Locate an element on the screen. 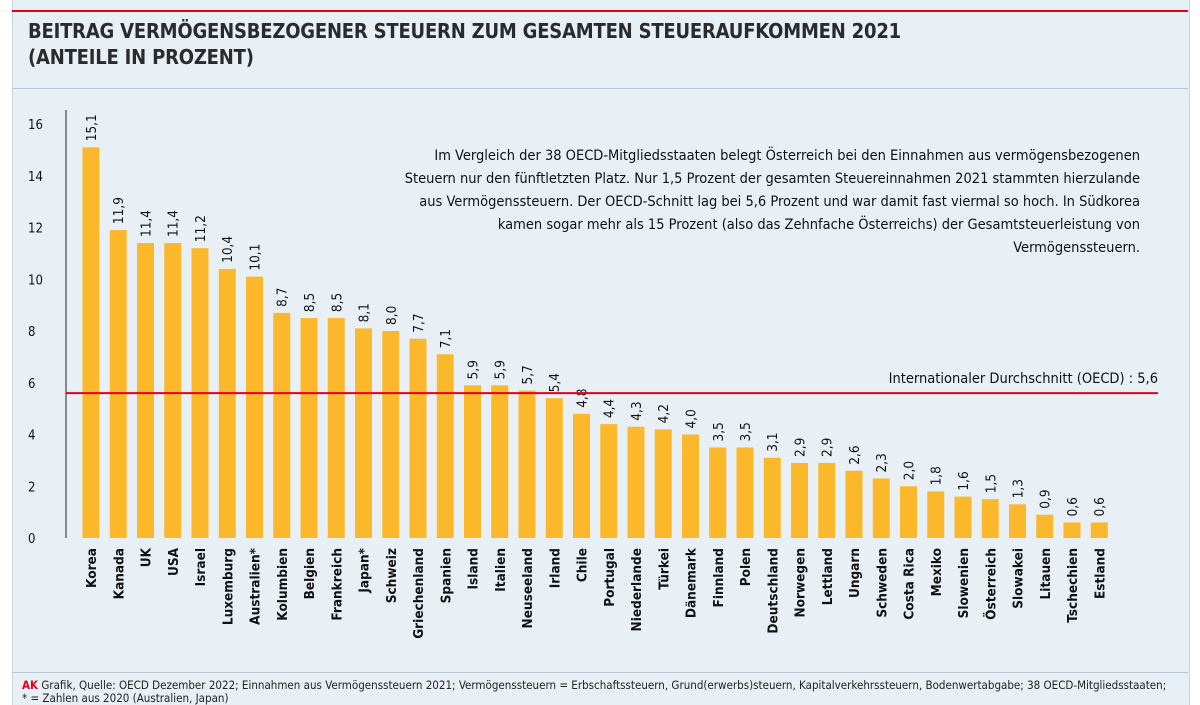  bar-value-label: 7,7 is located at coordinates (419, 322).